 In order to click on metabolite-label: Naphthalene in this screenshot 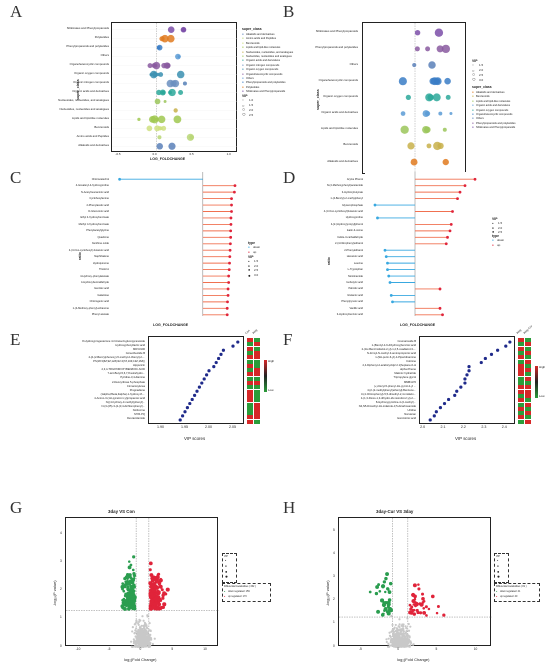, I will do `click(101, 257)`.